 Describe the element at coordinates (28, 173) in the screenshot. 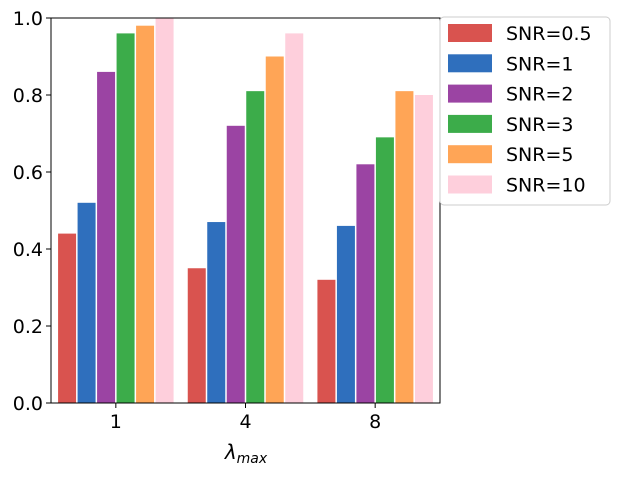

I see `y-tick-label: 0.6` at that location.